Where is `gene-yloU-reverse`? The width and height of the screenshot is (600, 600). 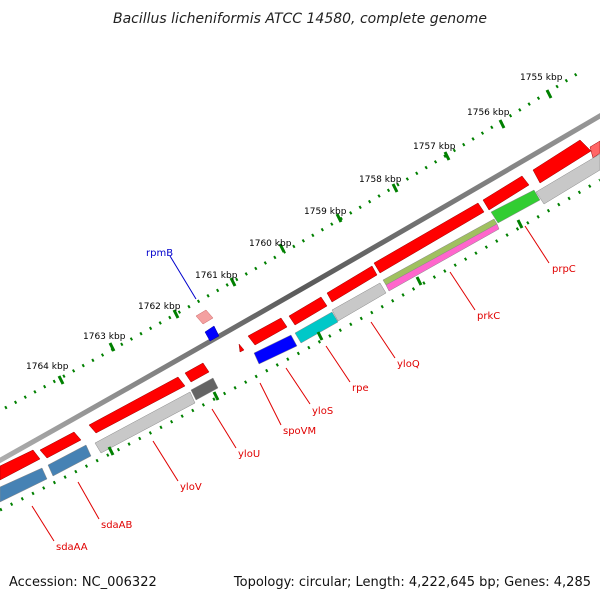 gene-yloU-reverse is located at coordinates (204, 389).